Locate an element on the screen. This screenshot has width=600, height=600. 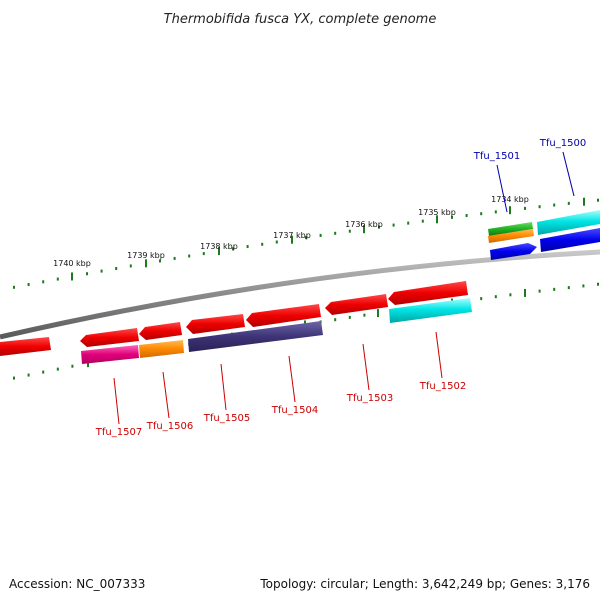
tick-label-1737: 1737 kbp is located at coordinates (292, 235).